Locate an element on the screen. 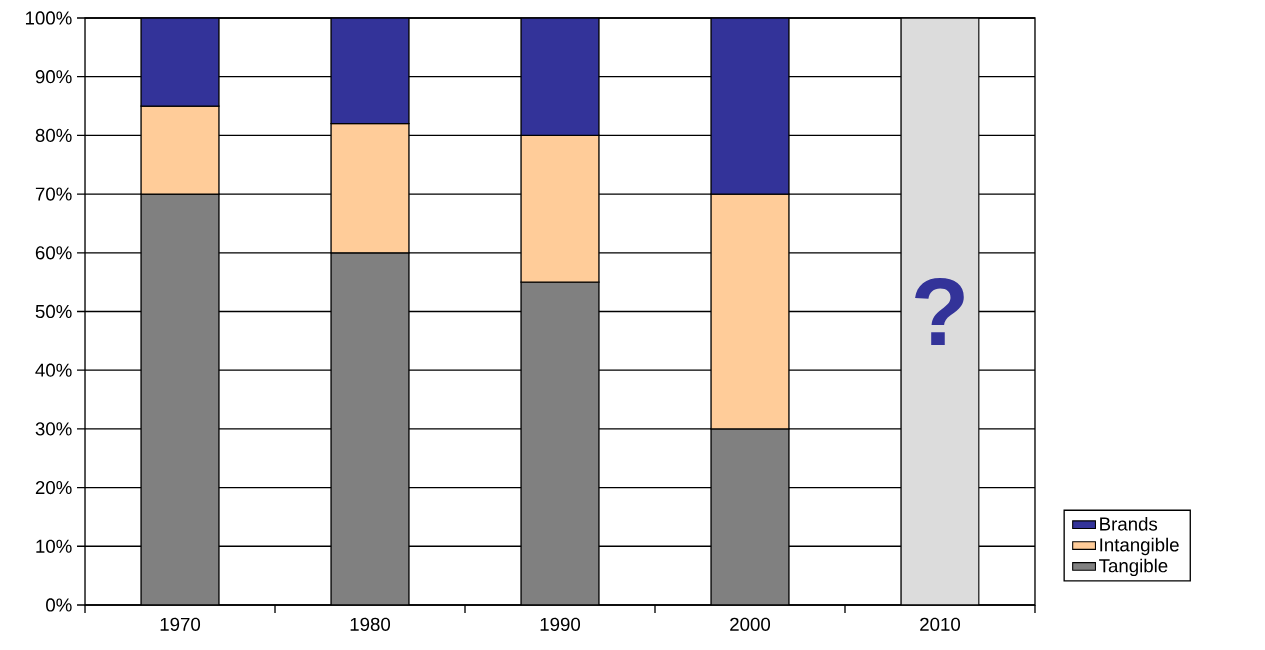  x-tick-label: 2010 is located at coordinates (940, 624).